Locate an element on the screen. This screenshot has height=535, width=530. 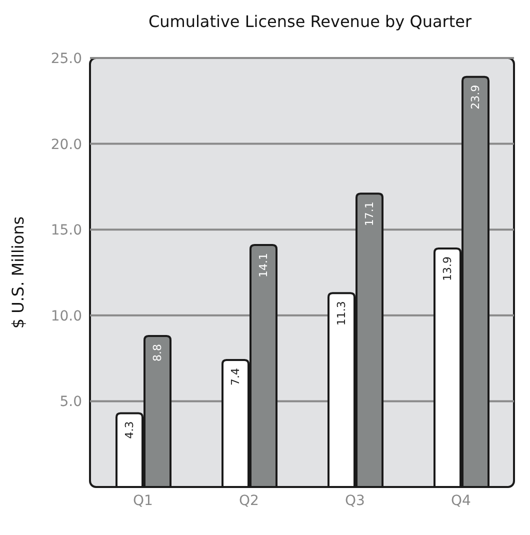
y-axis-title: $ U.S. Millions is located at coordinates (18, 272).